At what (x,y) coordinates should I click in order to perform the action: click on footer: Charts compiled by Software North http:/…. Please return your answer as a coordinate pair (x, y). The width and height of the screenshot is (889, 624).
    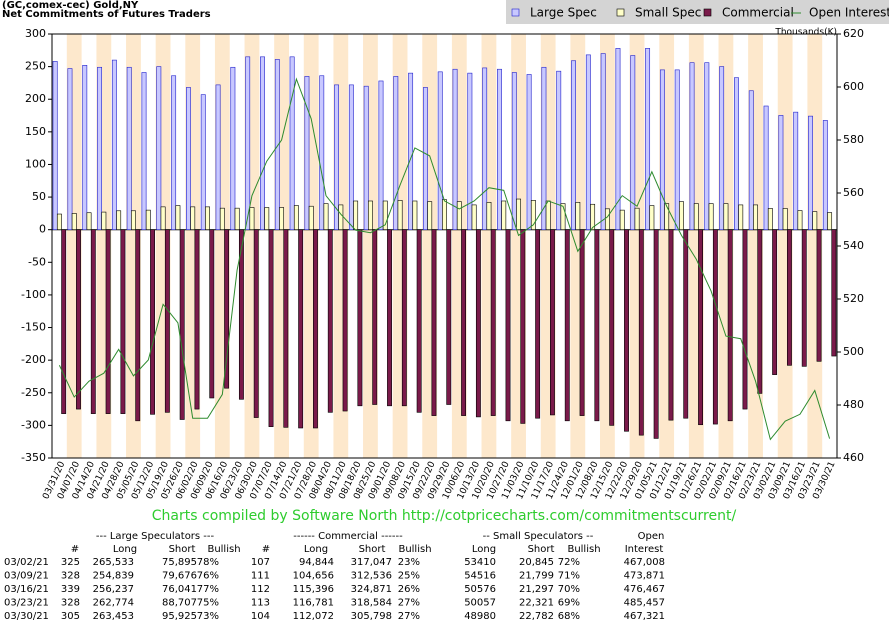
    Looking at the image, I should click on (444, 516).